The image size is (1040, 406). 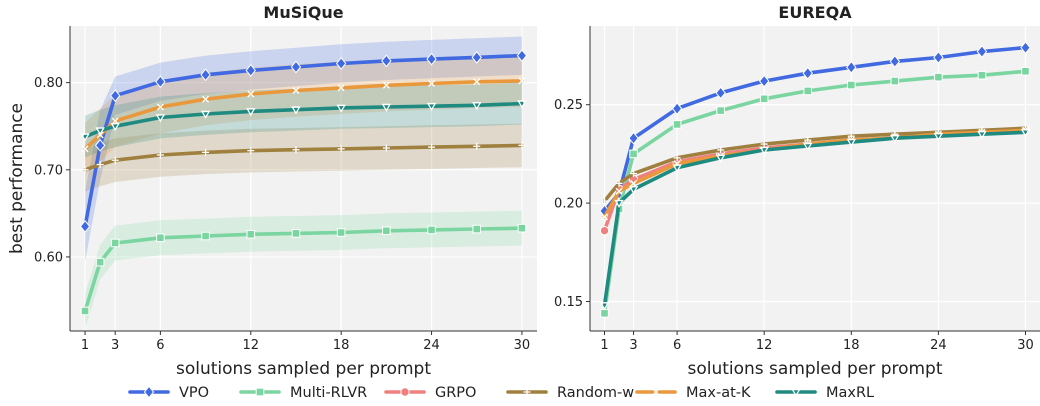 What do you see at coordinates (850, 393) in the screenshot?
I see `legend-label-maxrl: MaxRL` at bounding box center [850, 393].